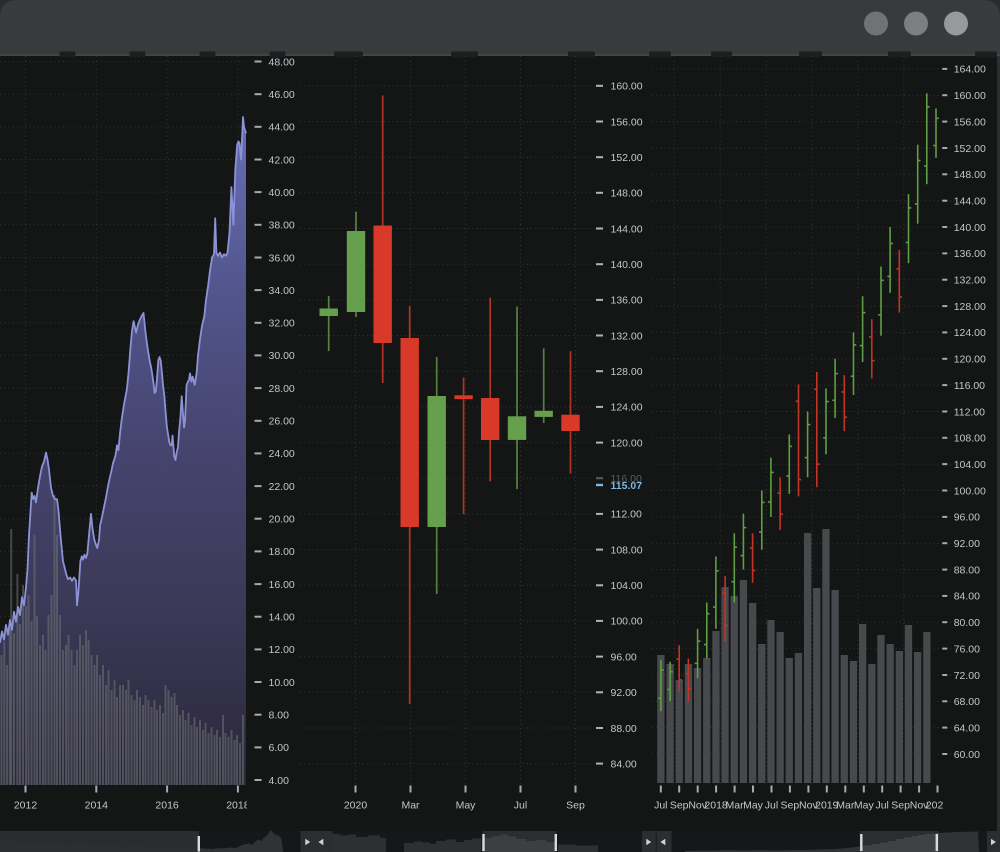 Image resolution: width=1000 pixels, height=852 pixels. What do you see at coordinates (282, 193) in the screenshot?
I see `svg-text: 40.00` at bounding box center [282, 193].